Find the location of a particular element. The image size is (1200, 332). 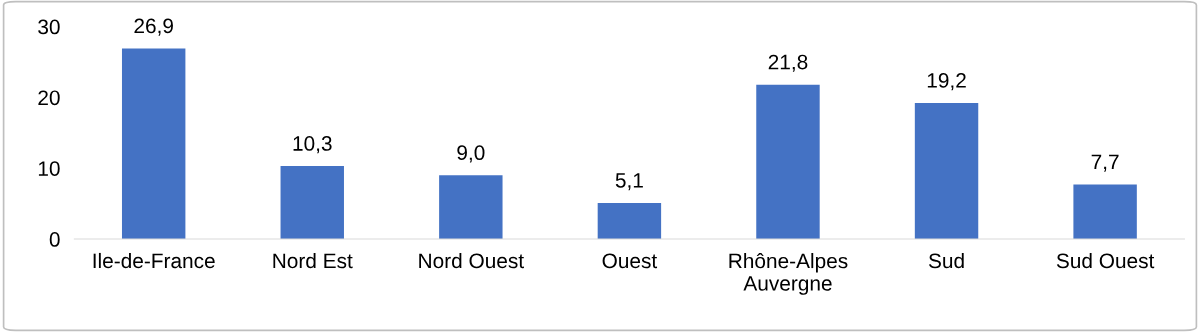

data-label: 9,0 is located at coordinates (471, 154).